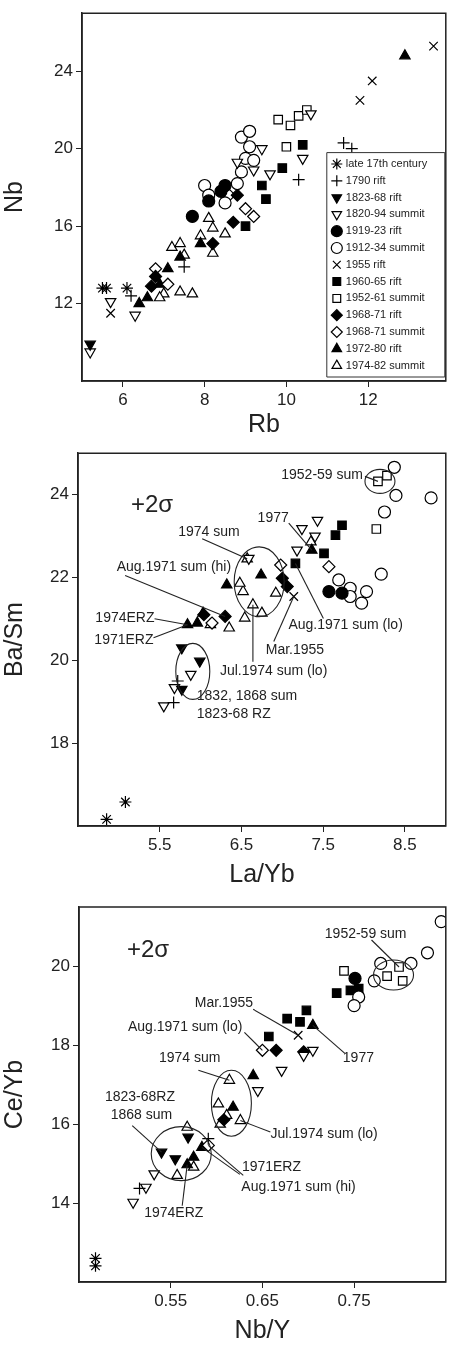  What do you see at coordinates (13, 197) in the screenshot?
I see `y-axis-title: Nb` at bounding box center [13, 197].